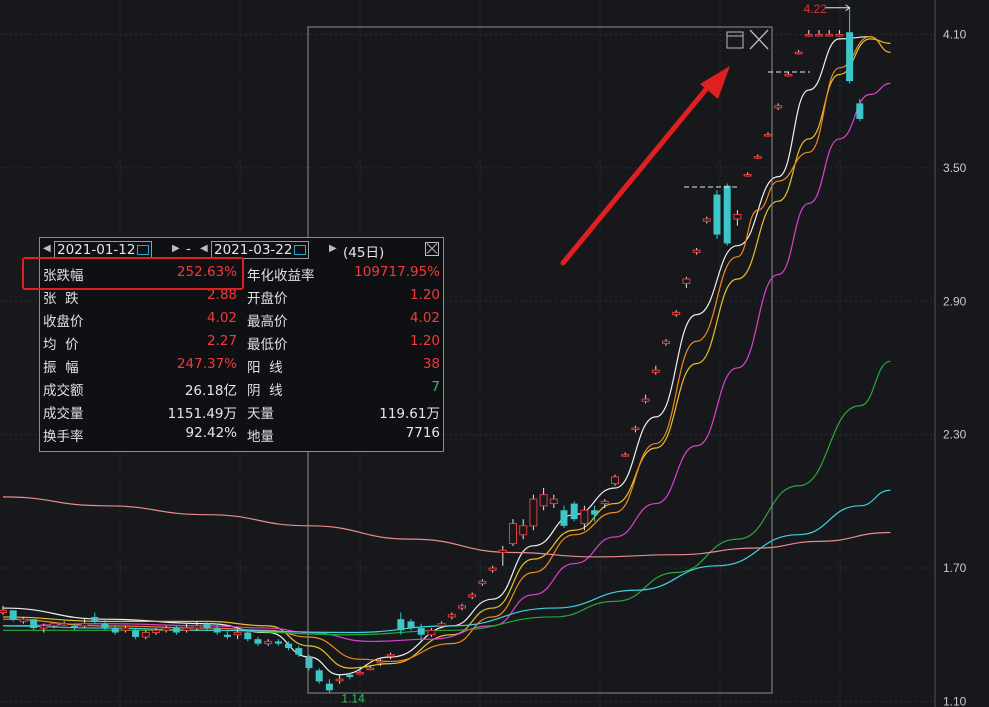  Describe the element at coordinates (260, 250) in the screenshot. I see `end-date-field: 2021-03-22` at that location.